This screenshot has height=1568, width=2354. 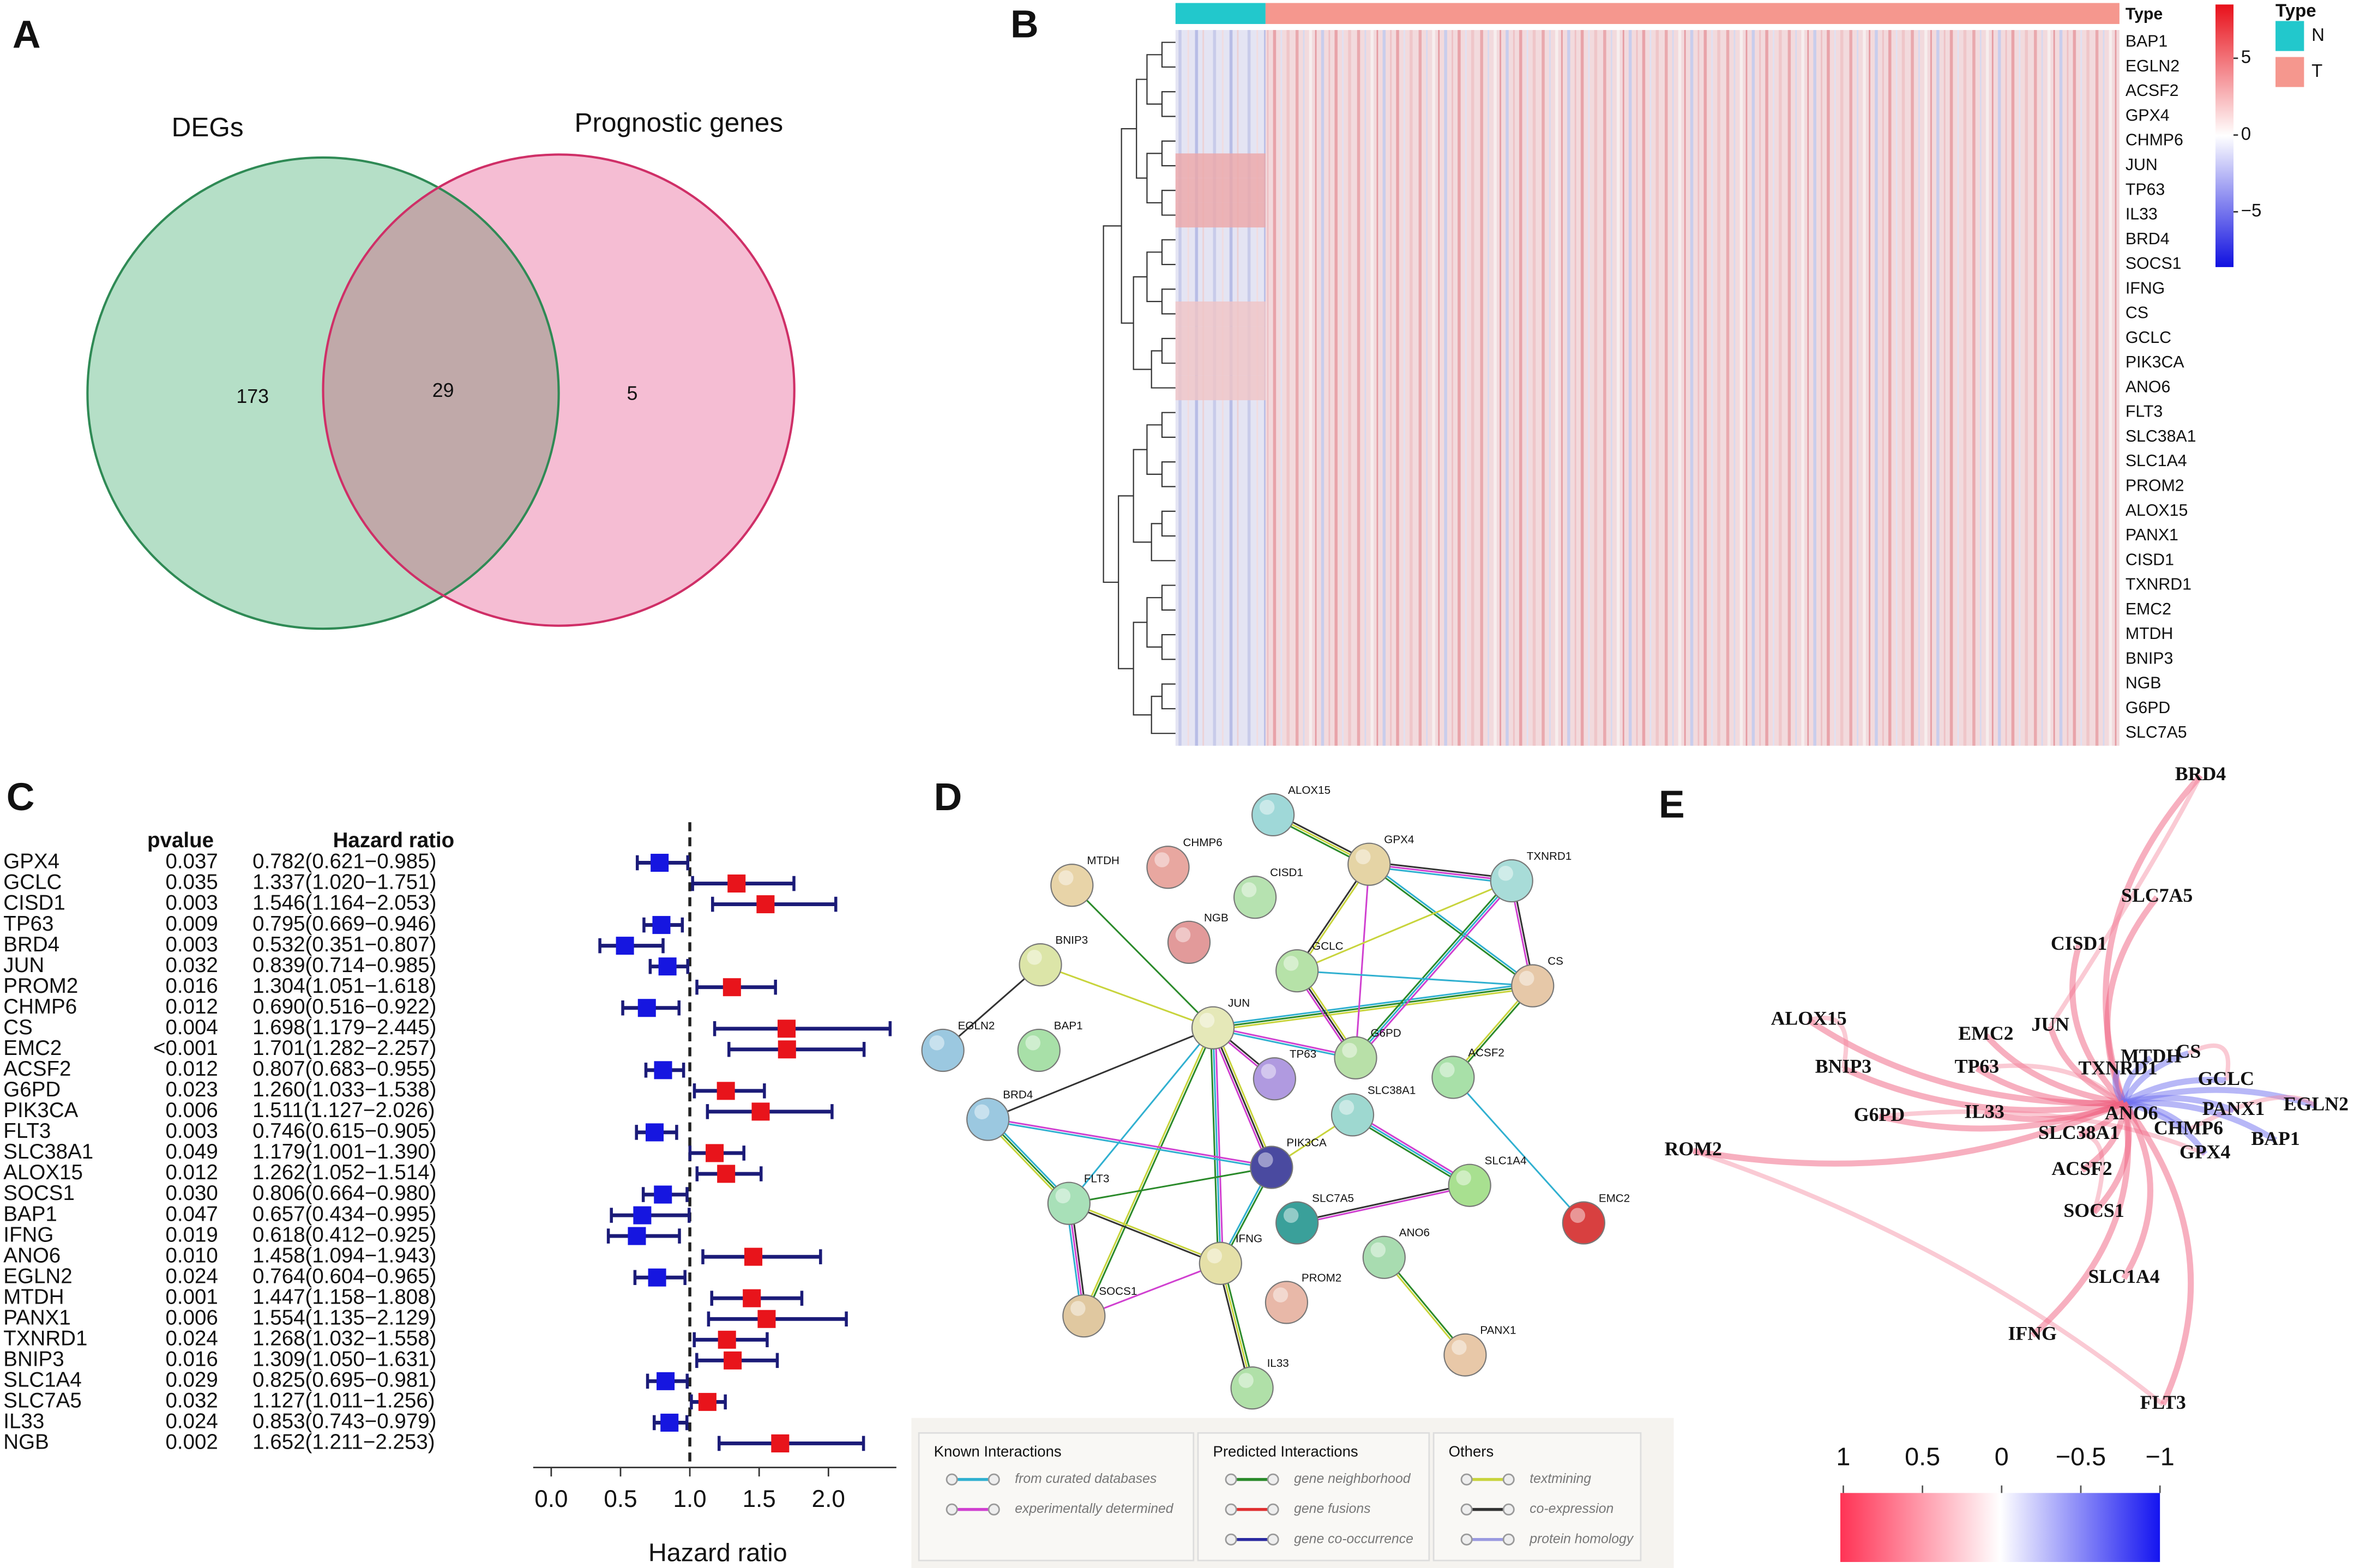 I want to click on hr-label: 1.268(1.032−1.558), so click(x=344, y=1338).